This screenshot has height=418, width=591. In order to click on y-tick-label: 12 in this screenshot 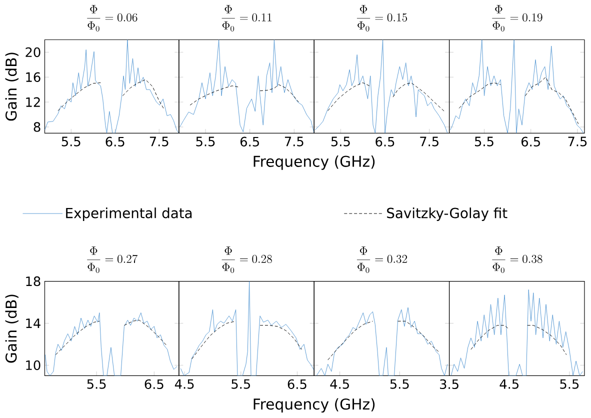, I will do `click(33, 102)`.